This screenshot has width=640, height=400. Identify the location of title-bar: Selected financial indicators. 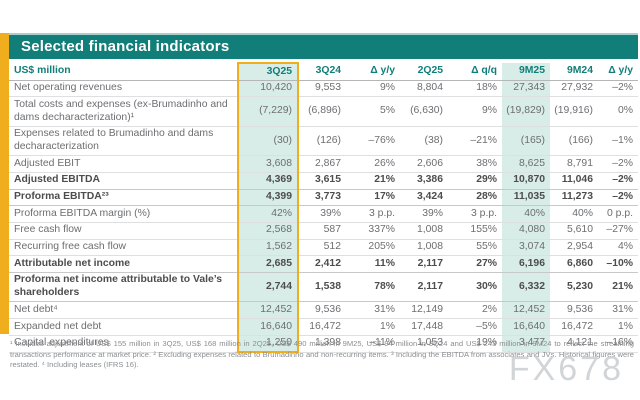
(323, 46).